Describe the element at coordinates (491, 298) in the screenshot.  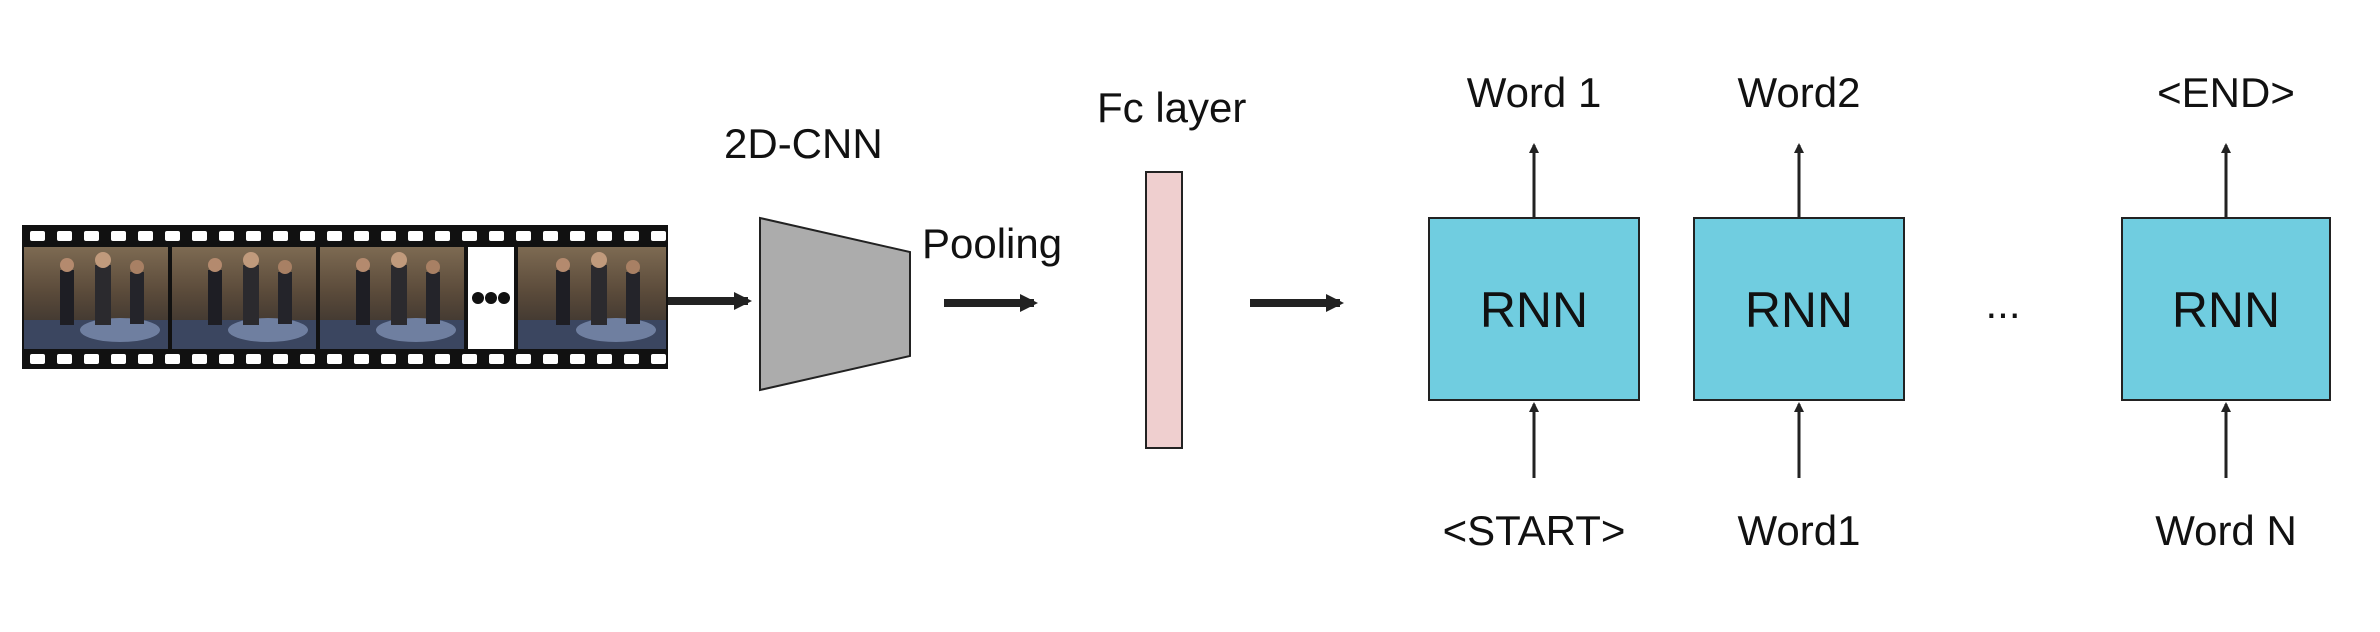
I see `omitted-frames-ellipsis` at that location.